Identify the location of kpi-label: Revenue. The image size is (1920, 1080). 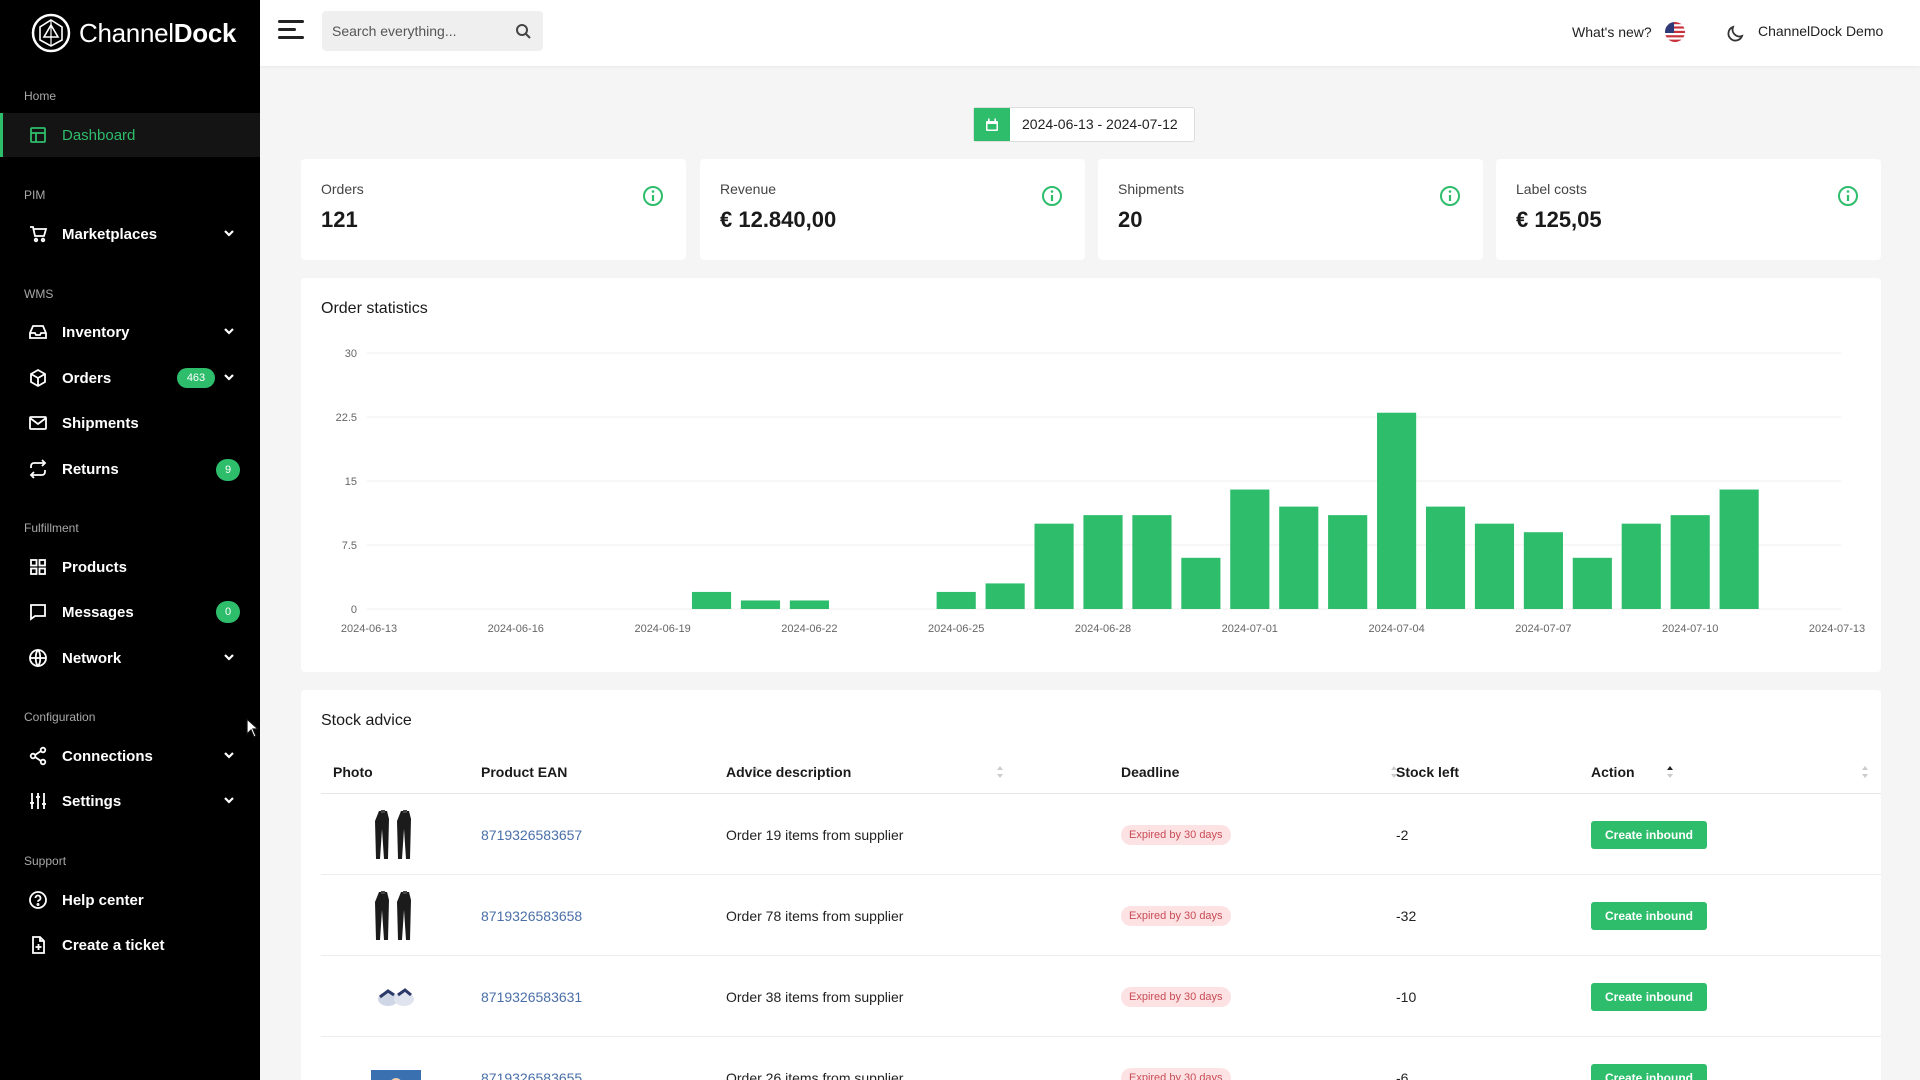
(748, 189).